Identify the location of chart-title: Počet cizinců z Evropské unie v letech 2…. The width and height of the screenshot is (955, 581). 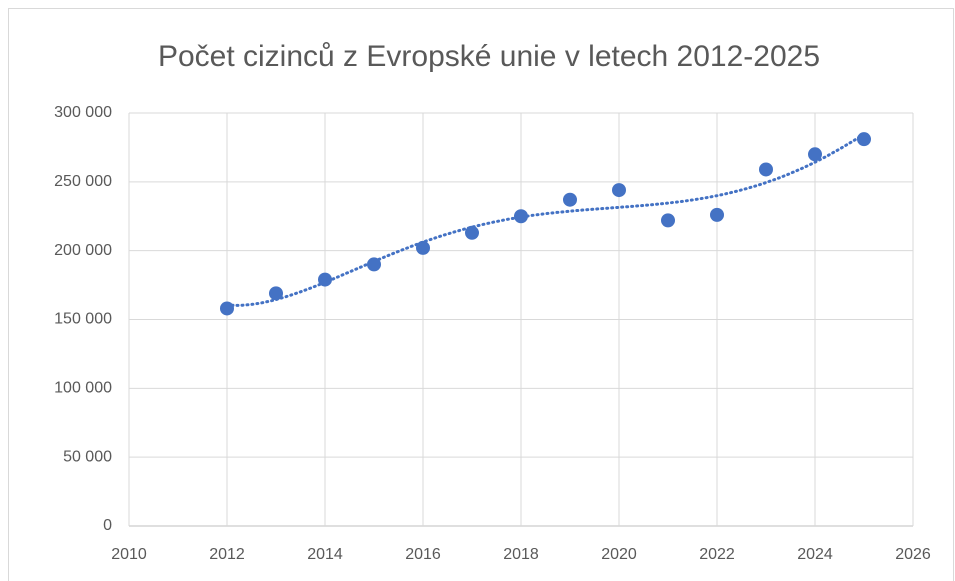
(489, 56).